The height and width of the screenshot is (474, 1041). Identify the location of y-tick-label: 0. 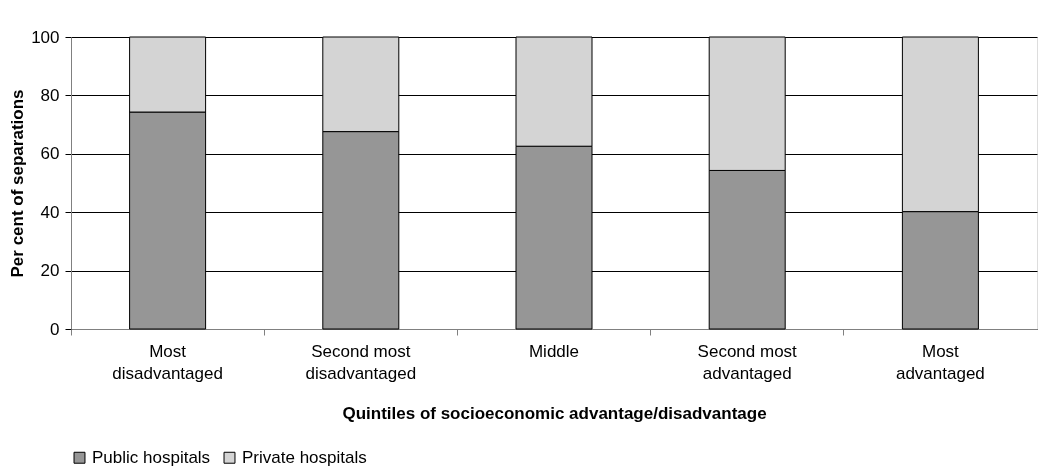
(55, 329).